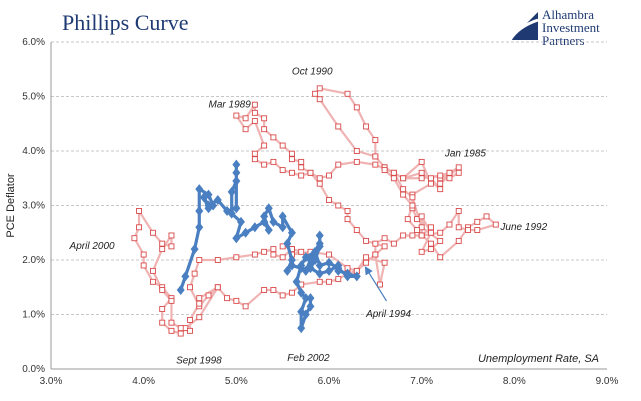 This screenshot has height=401, width=641. What do you see at coordinates (33, 260) in the screenshot?
I see `y-tick-label: 2.0%` at bounding box center [33, 260].